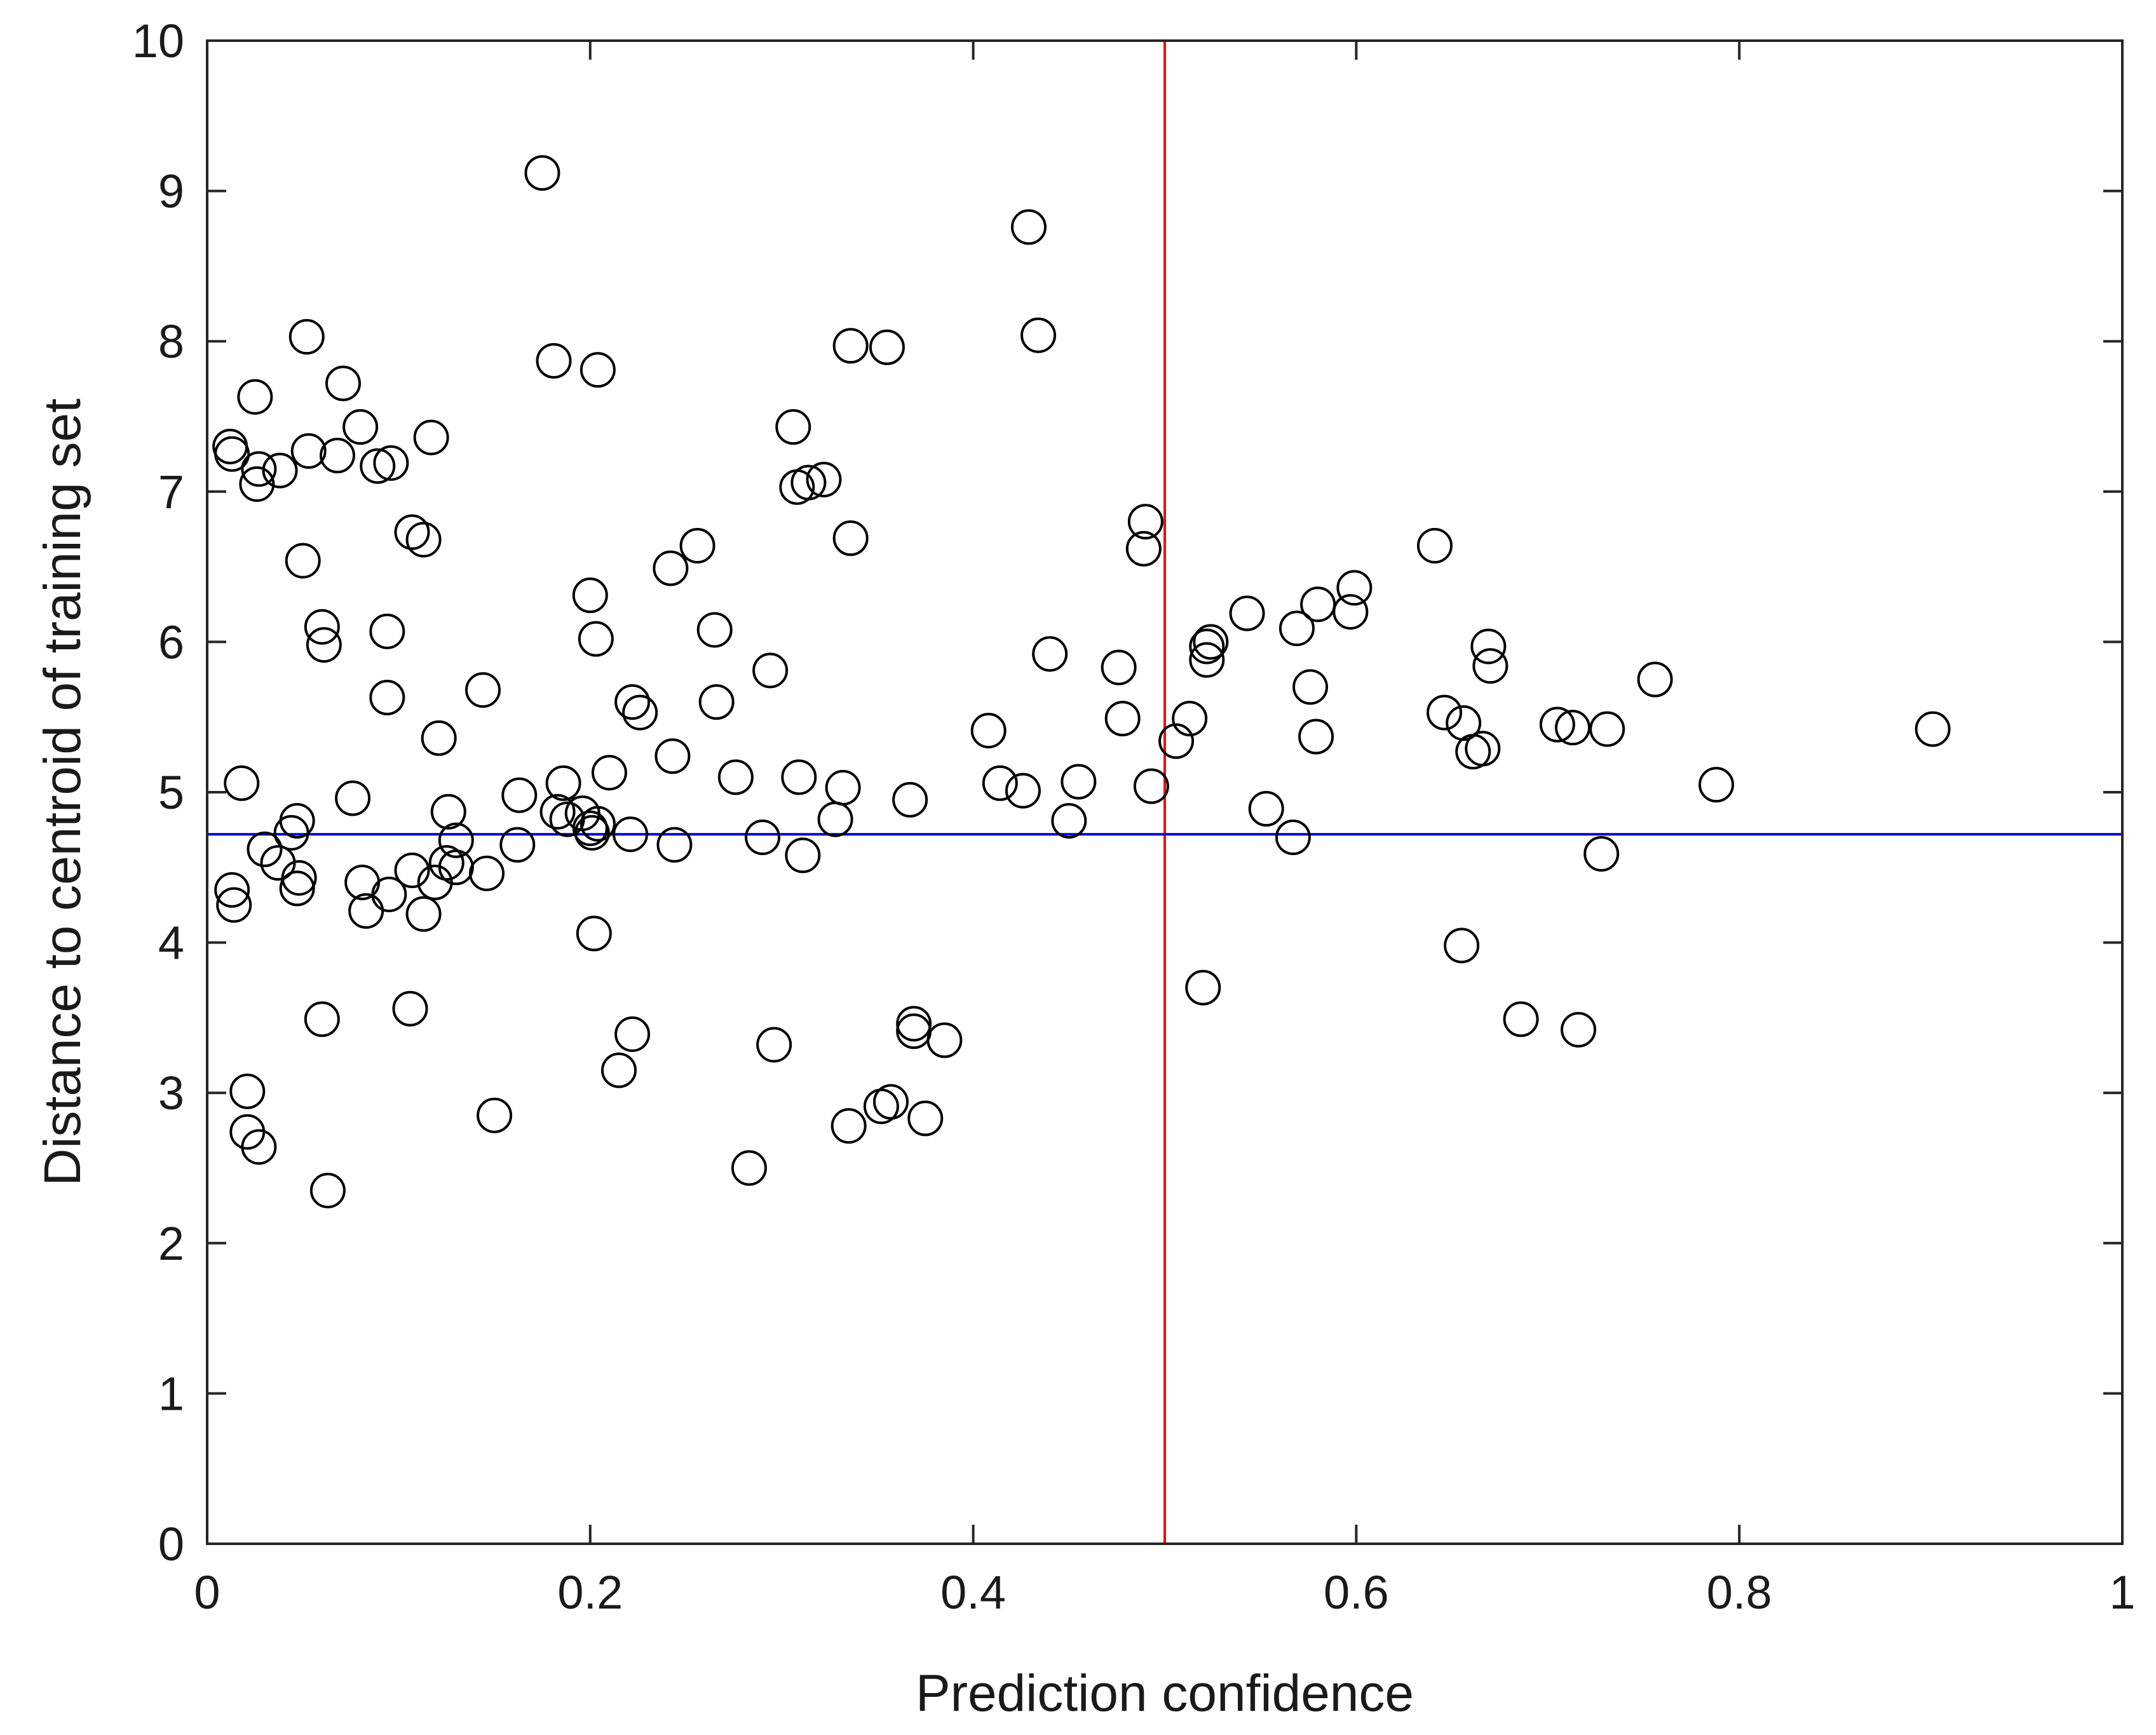 This screenshot has width=2156, height=1735. I want to click on x-tick-label: 0.8, so click(1739, 1592).